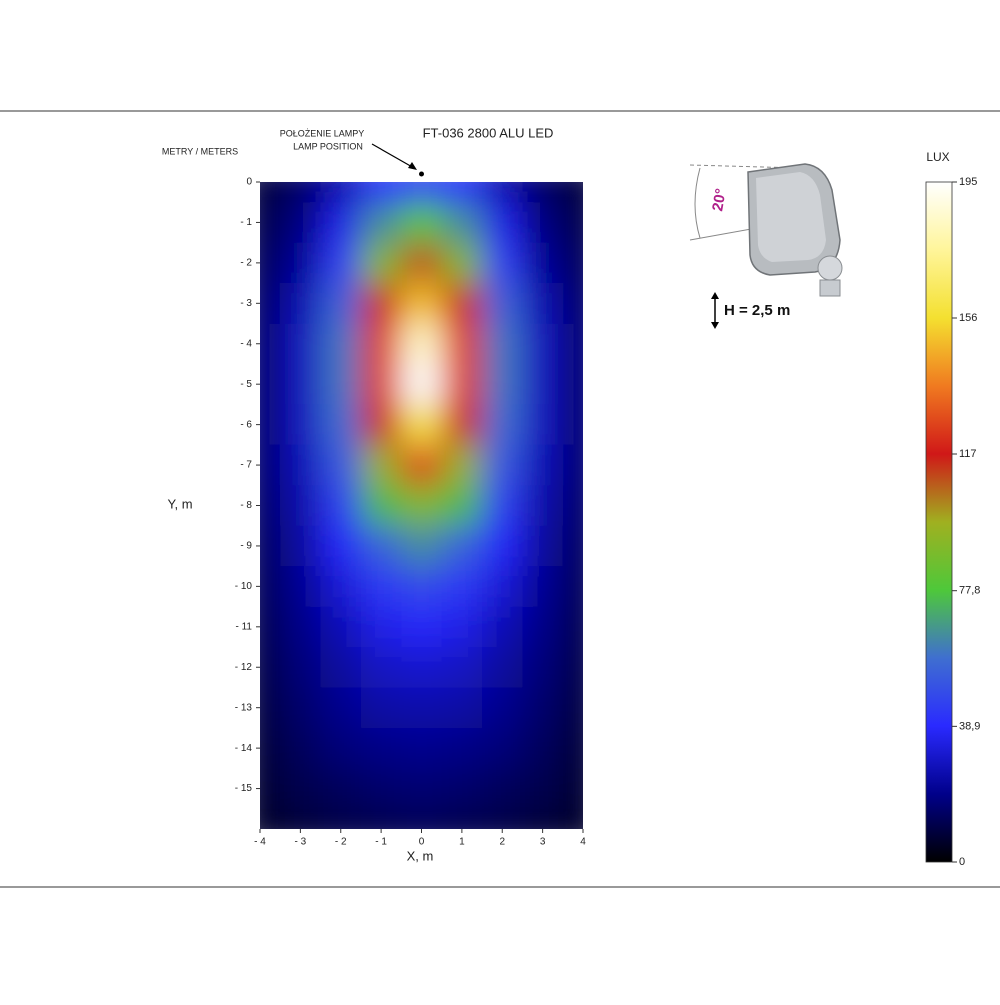 This screenshot has height=1005, width=1000. Describe the element at coordinates (420, 855) in the screenshot. I see `x-axis-label: X, m` at that location.